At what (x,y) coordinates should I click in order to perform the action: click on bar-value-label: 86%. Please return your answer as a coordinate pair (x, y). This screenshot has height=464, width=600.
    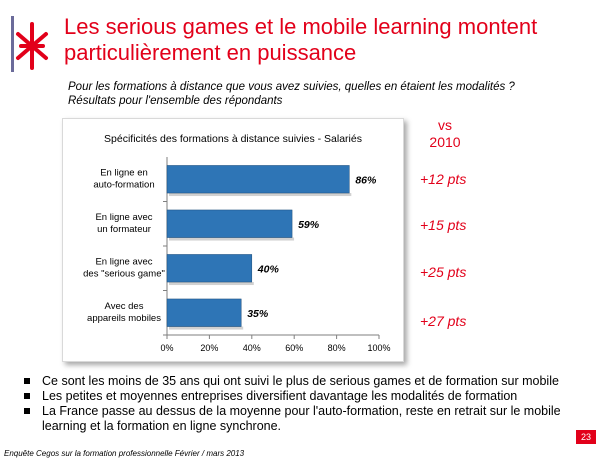
    Looking at the image, I should click on (366, 180).